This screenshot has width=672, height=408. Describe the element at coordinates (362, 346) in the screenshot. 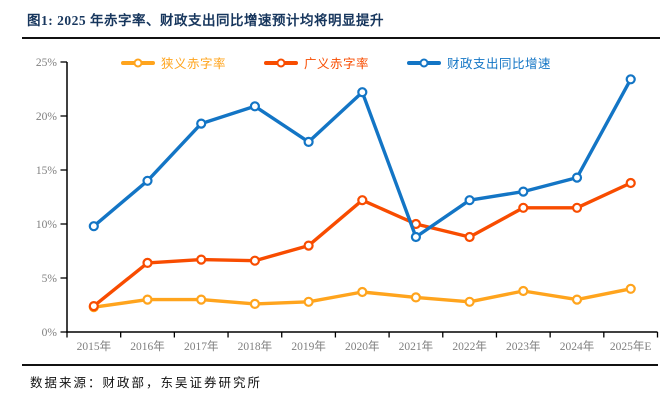

I see `x-tick-label: 2020年` at that location.